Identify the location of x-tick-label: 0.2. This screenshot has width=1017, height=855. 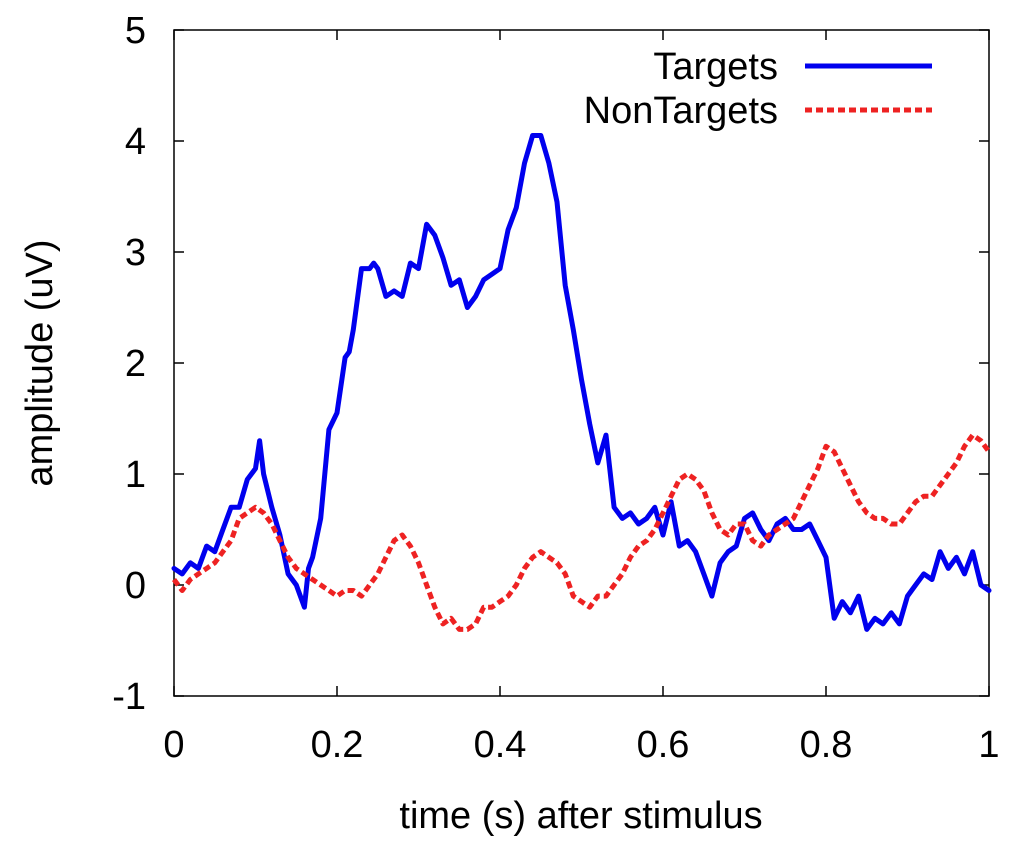
(337, 745).